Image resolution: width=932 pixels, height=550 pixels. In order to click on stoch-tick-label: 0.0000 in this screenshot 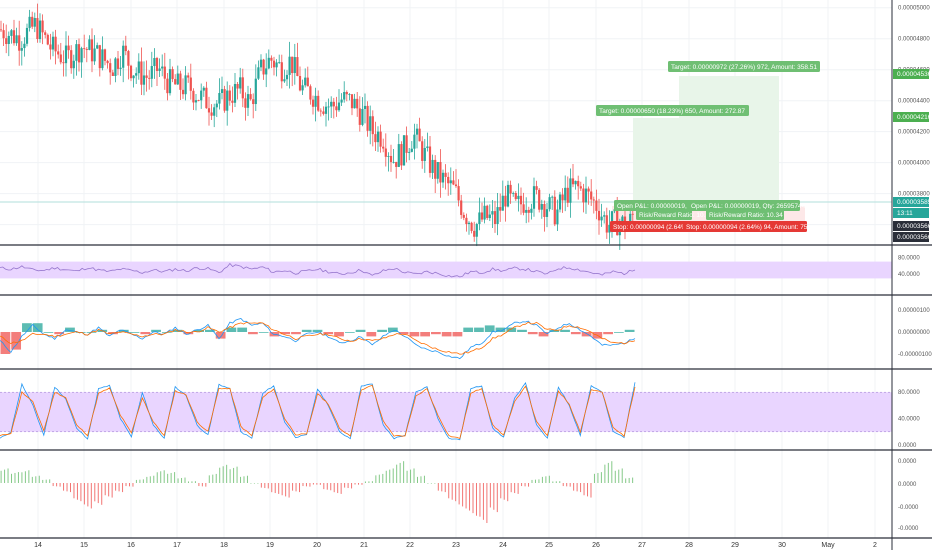, I will do `click(907, 446)`.